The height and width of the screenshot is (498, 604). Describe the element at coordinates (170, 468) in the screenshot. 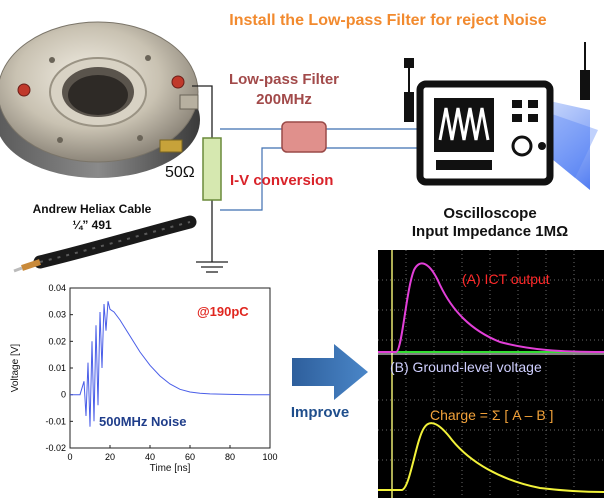

I see `x-axis-label: Time [ns]` at that location.